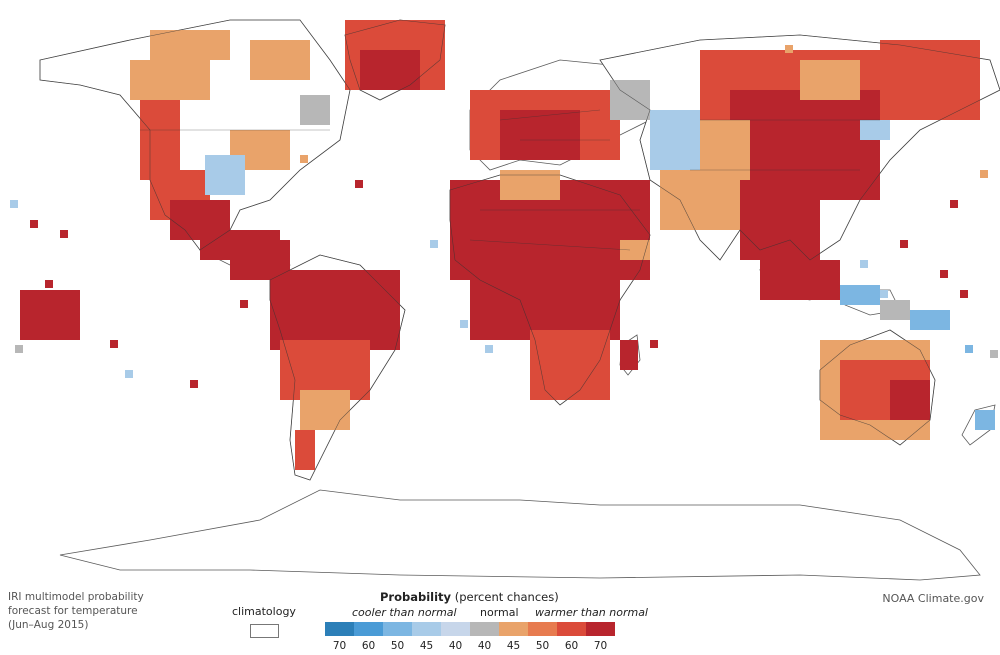 The width and height of the screenshot is (1000, 655). What do you see at coordinates (933, 598) in the screenshot?
I see `credit-text: NOAA Climate.gov` at bounding box center [933, 598].